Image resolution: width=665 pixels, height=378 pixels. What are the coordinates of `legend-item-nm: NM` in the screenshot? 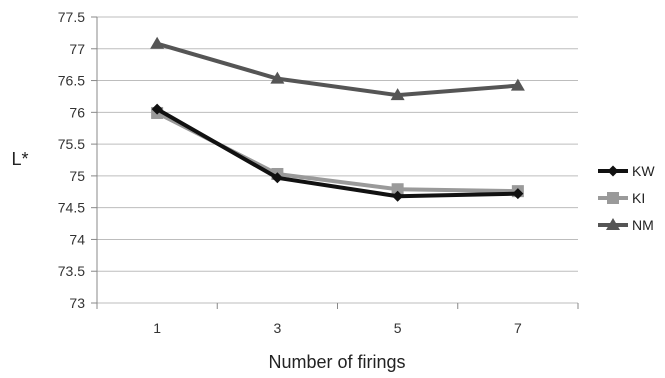 It's located at (626, 225).